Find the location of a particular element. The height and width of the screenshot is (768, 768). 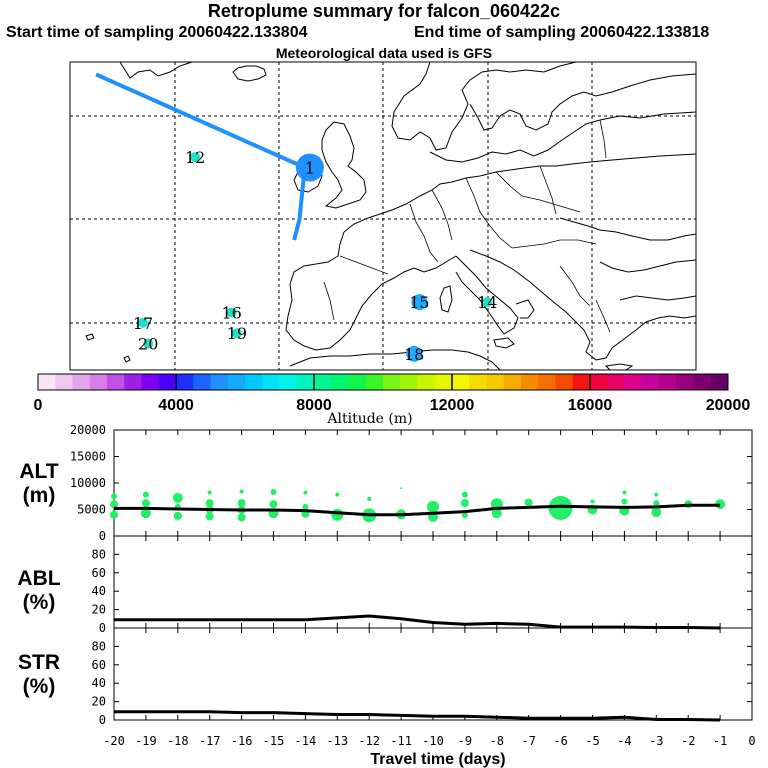

abl-ytick-label: 40 is located at coordinates (99, 591).